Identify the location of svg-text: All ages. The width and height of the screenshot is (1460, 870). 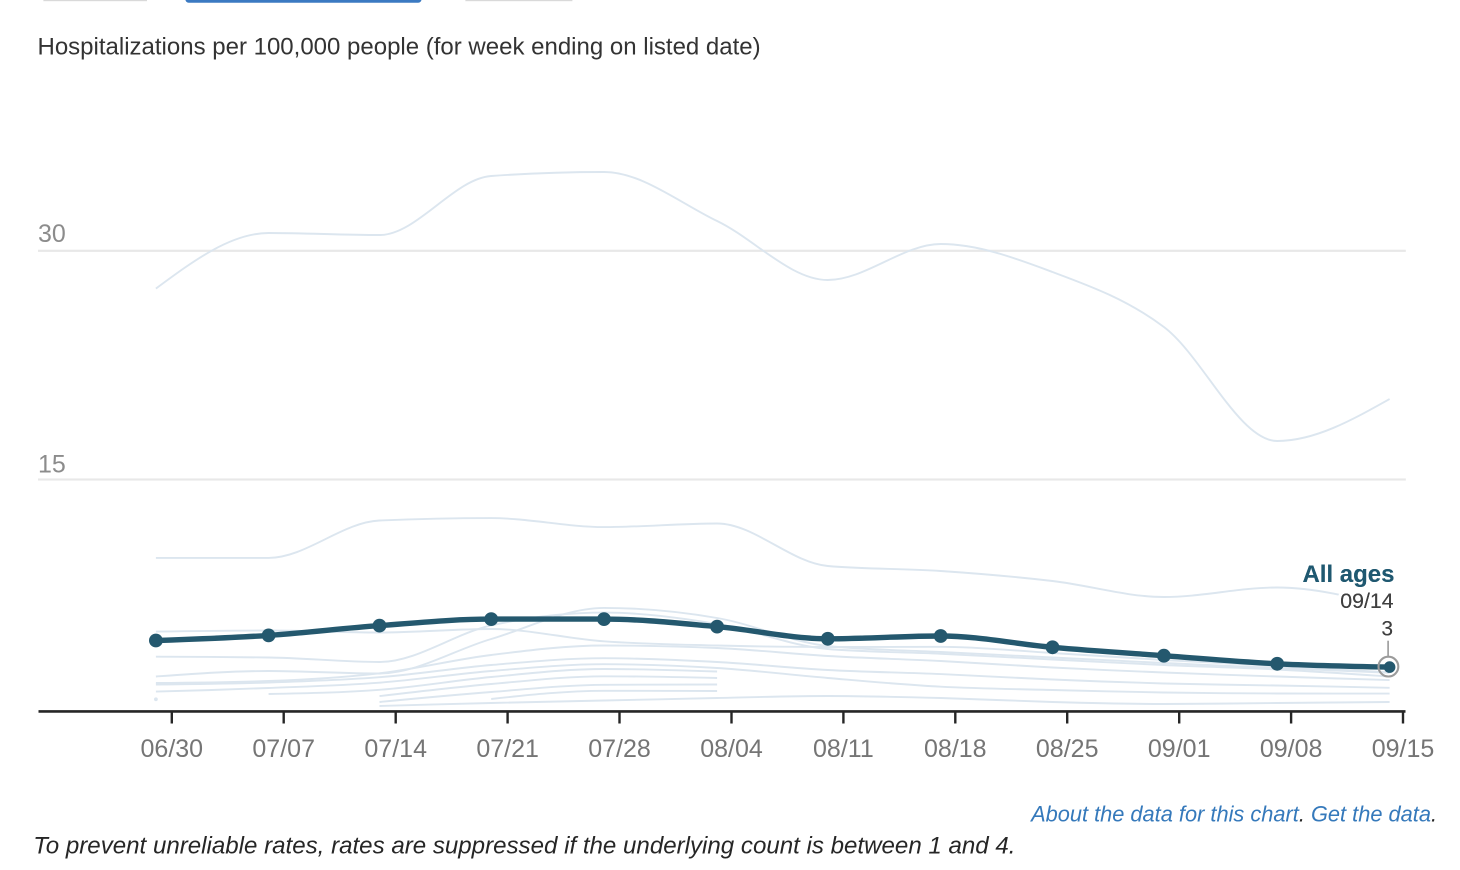
(1348, 574).